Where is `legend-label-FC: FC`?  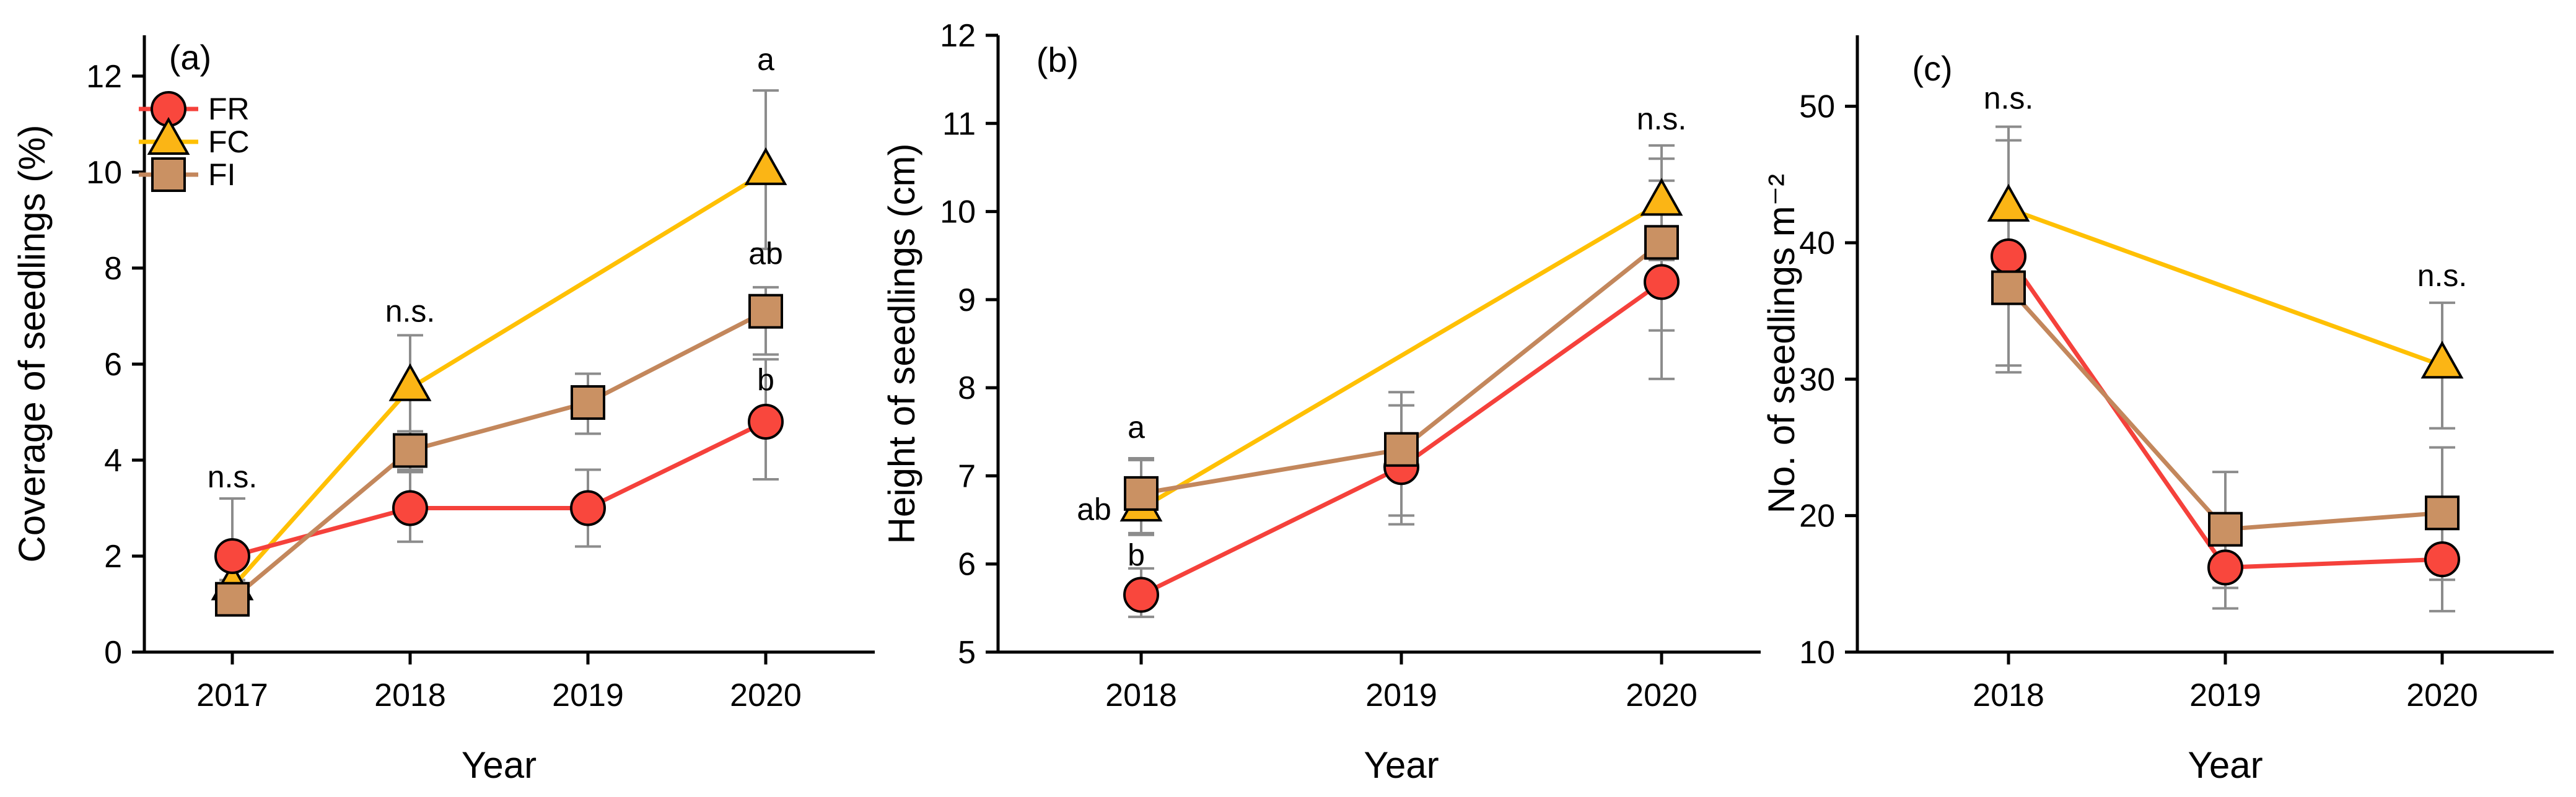 legend-label-FC: FC is located at coordinates (229, 141).